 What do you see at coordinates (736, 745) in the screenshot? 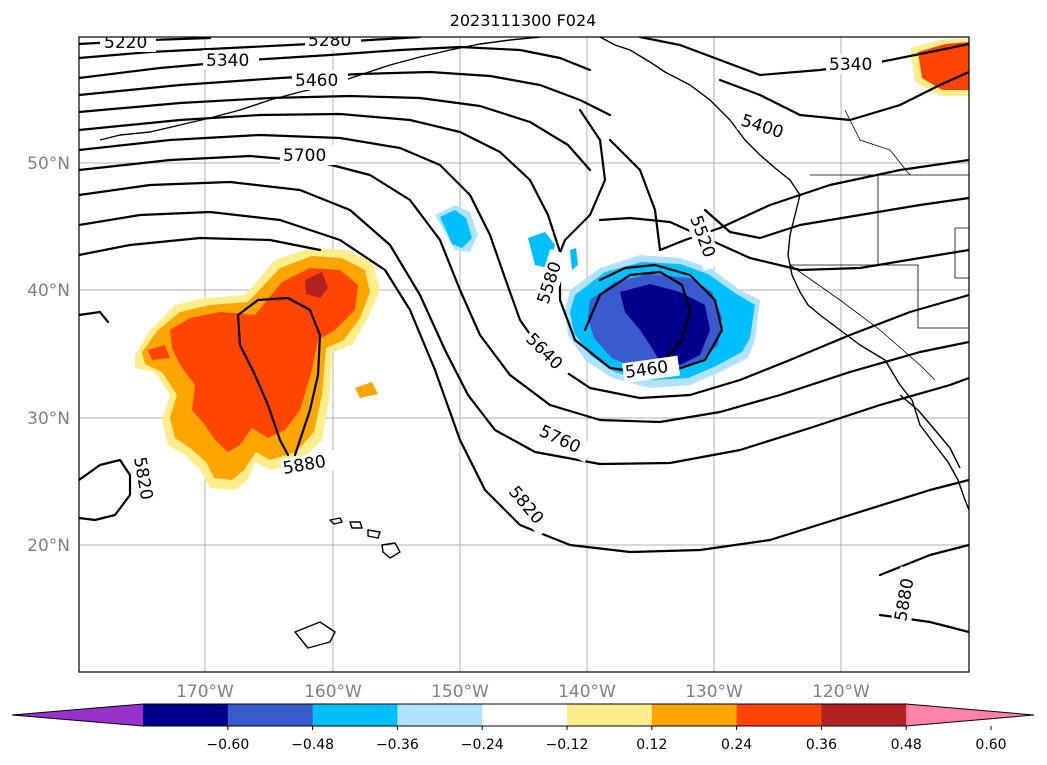
I see `colorbar-tick-label: 0.24` at bounding box center [736, 745].